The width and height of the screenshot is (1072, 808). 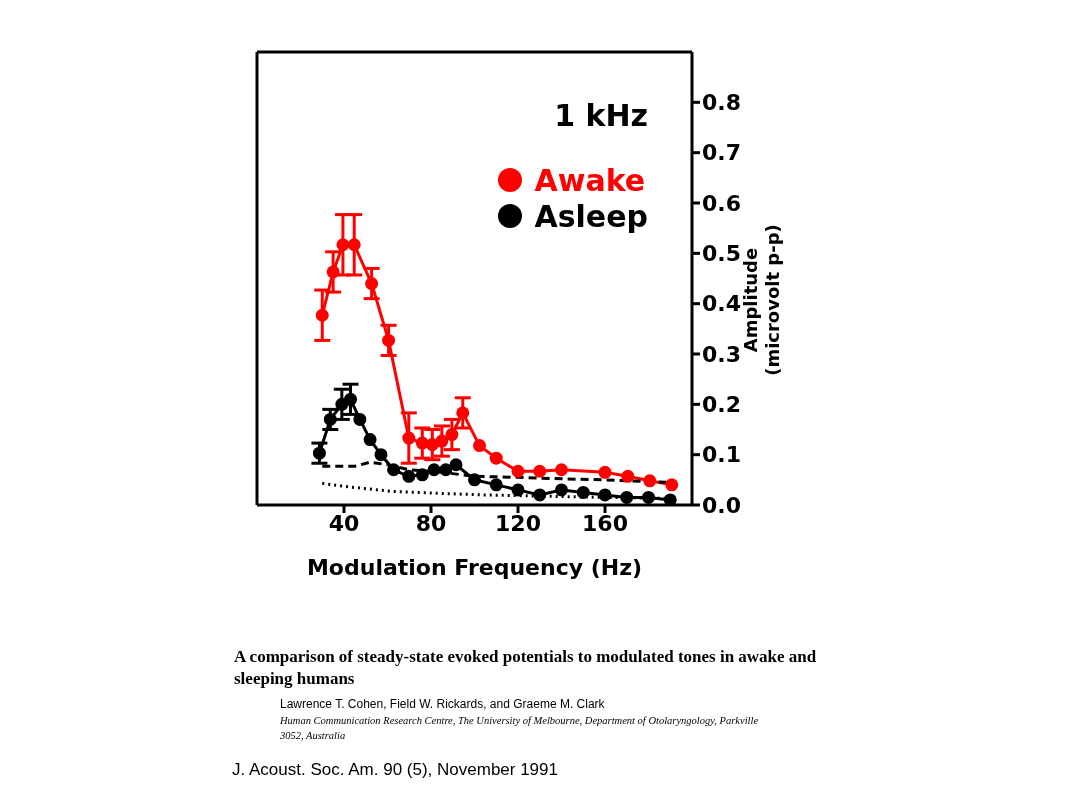 What do you see at coordinates (442, 704) in the screenshot?
I see `text: Lawrence T. Cohen, Field W. Rickards, and Graeme M. Clark` at bounding box center [442, 704].